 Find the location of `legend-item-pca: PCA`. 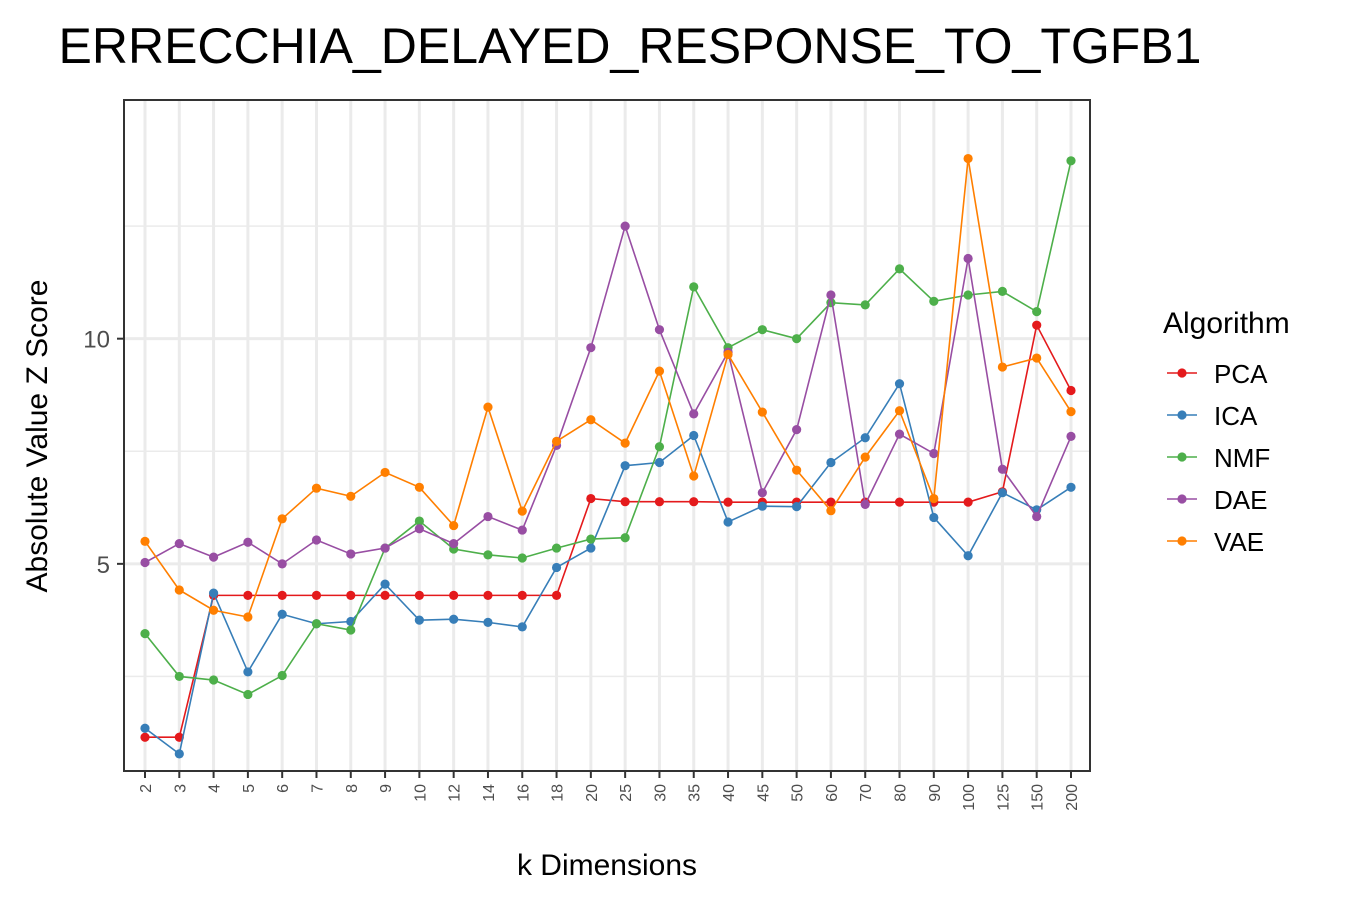

legend-item-pca: PCA is located at coordinates (1217, 374).